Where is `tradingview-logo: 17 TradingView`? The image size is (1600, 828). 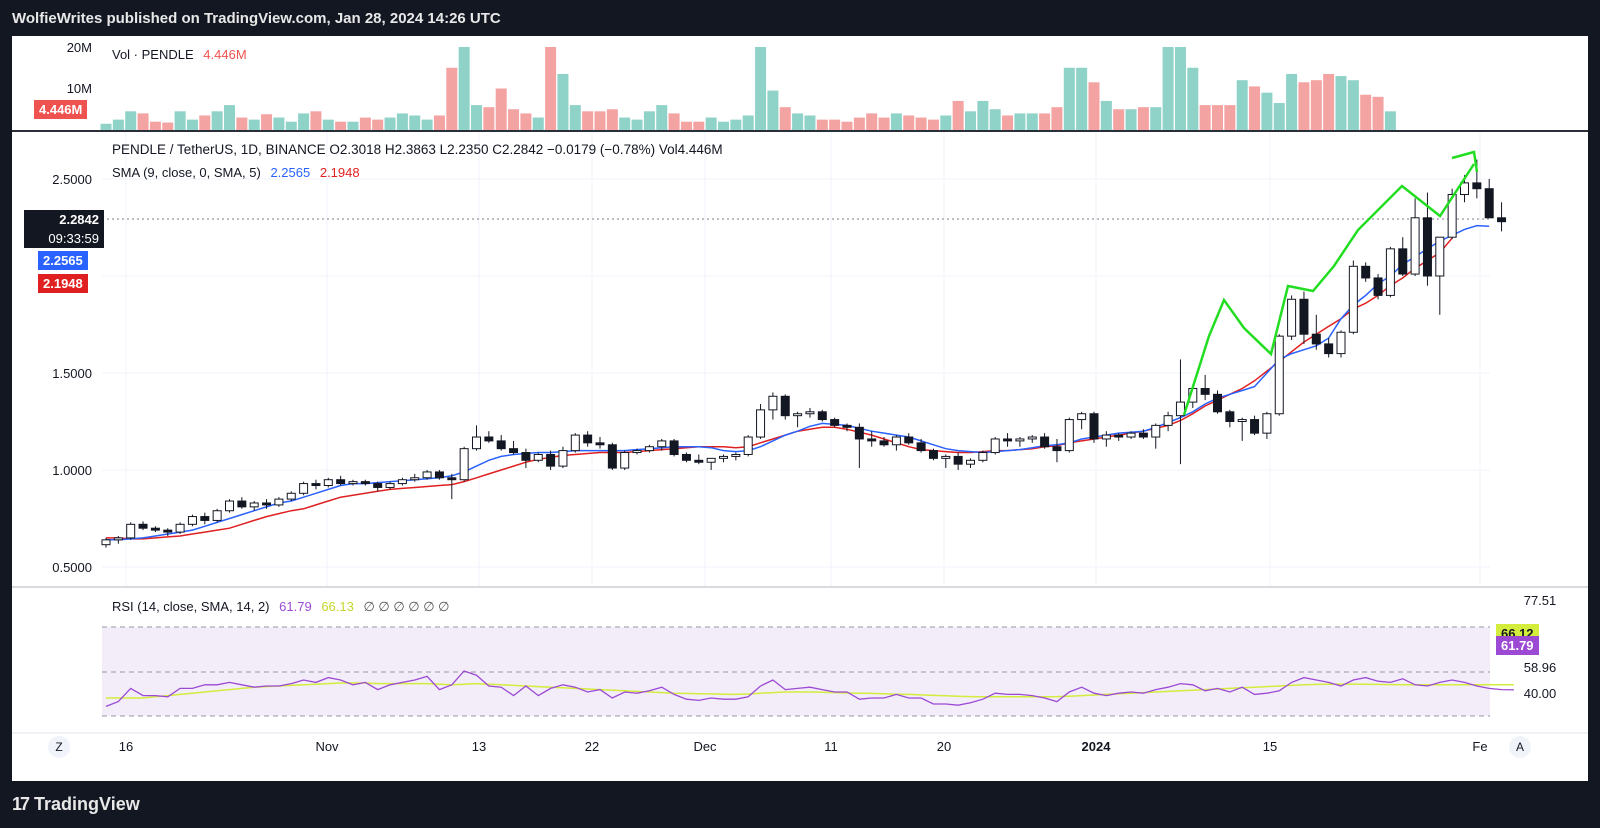 tradingview-logo: 17 TradingView is located at coordinates (76, 804).